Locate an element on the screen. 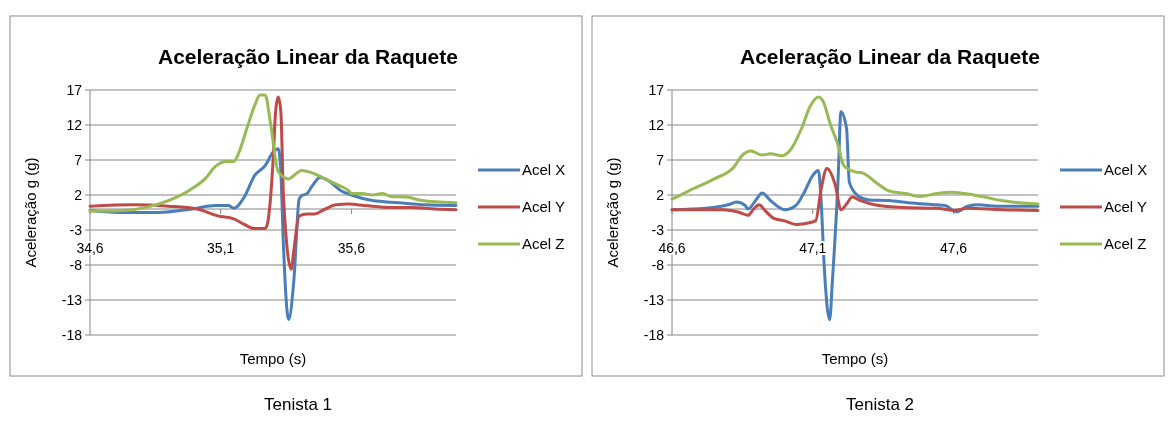 The height and width of the screenshot is (422, 1175). text: Tenista 1 is located at coordinates (298, 404).